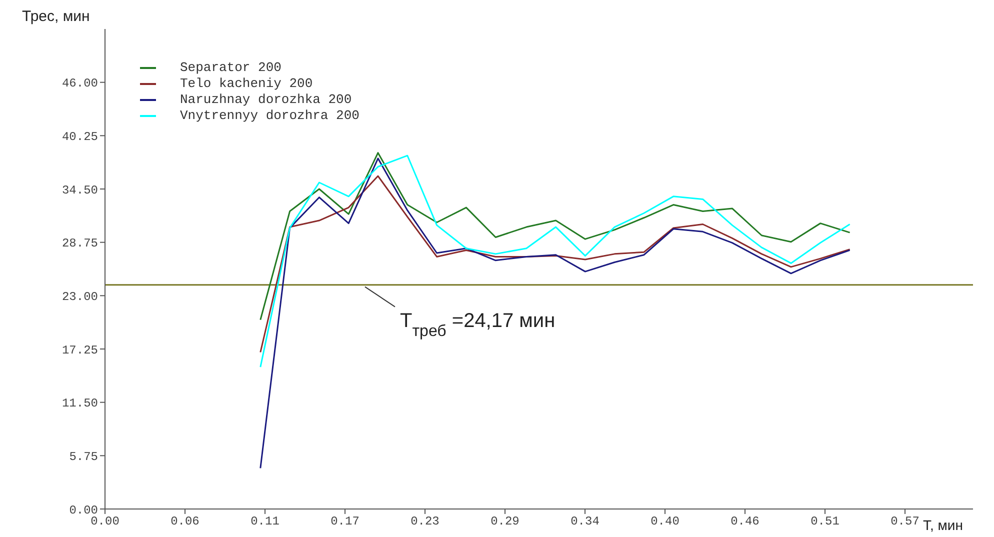 The image size is (994, 537). Describe the element at coordinates (505, 521) in the screenshot. I see `x-tick-label: 0.29` at that location.